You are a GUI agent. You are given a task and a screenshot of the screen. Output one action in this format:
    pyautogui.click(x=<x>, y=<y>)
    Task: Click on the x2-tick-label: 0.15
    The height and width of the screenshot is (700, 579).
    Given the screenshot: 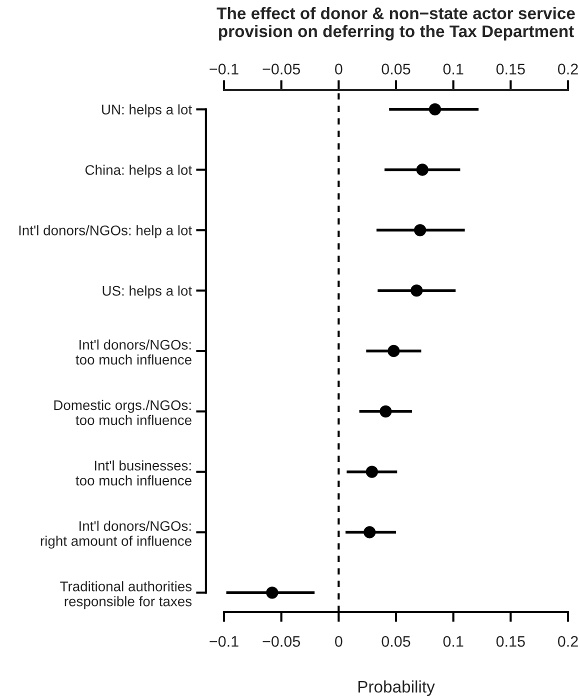 What is the action you would take?
    pyautogui.click(x=510, y=641)
    